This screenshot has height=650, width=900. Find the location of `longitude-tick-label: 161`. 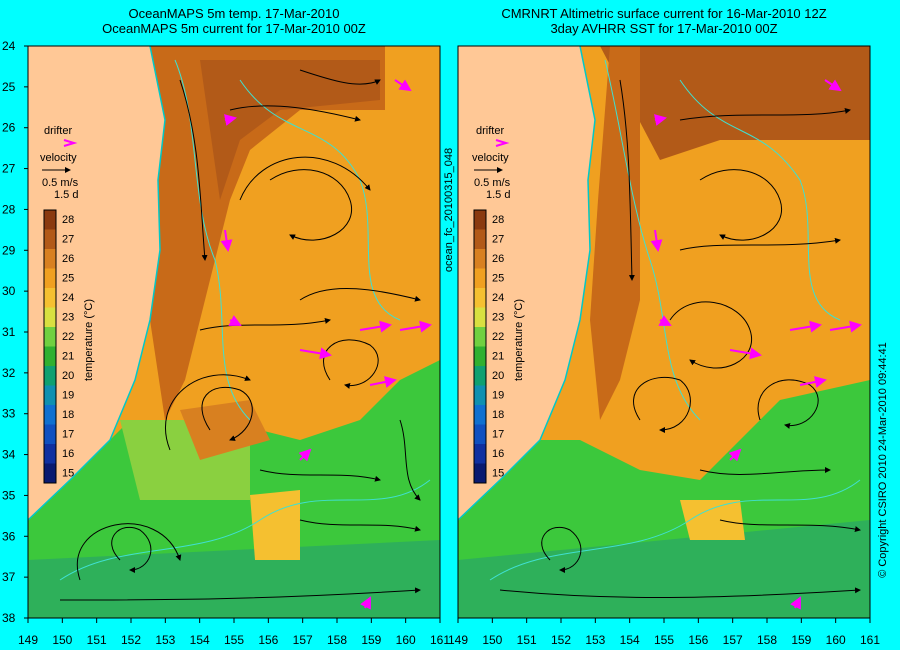

longitude-tick-label: 161 is located at coordinates (440, 640).